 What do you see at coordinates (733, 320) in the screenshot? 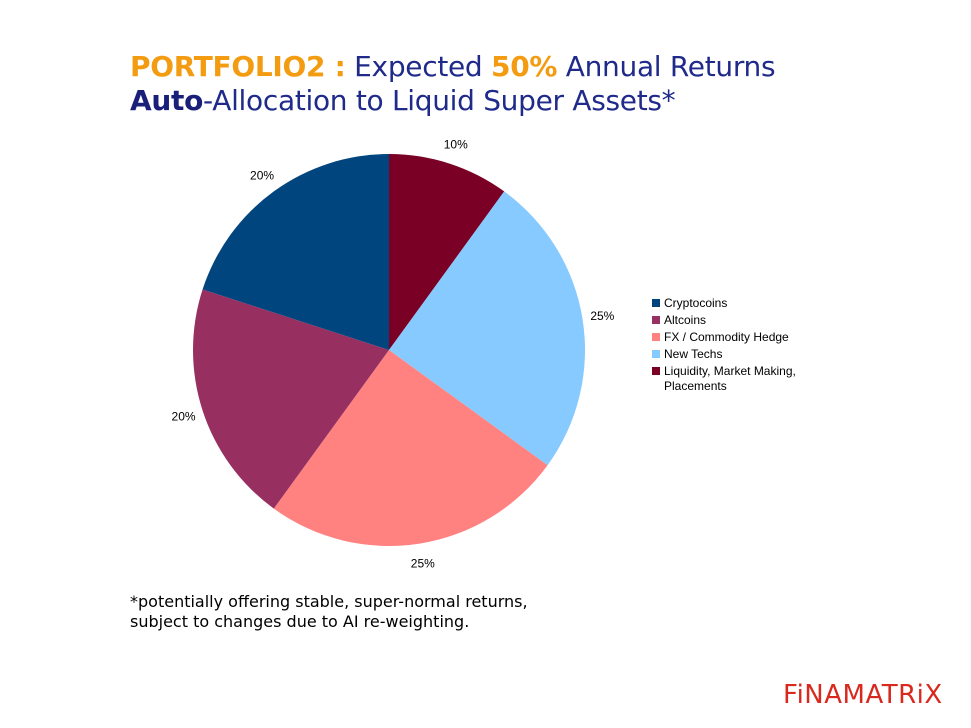
I see `legend-item: Altcoins` at bounding box center [733, 320].